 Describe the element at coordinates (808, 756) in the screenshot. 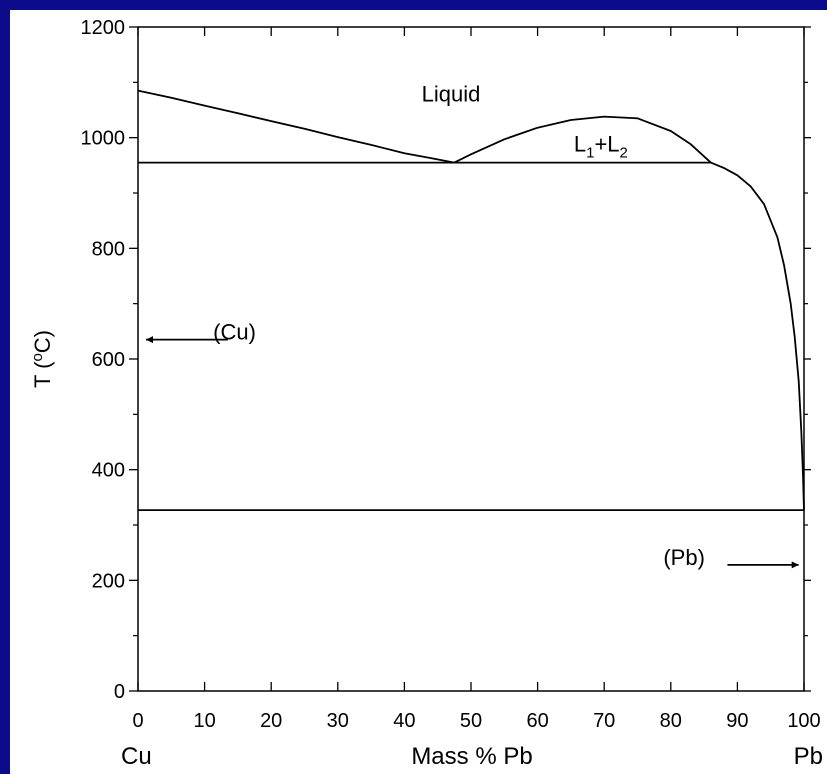

I see `right-element-label: Pb` at that location.